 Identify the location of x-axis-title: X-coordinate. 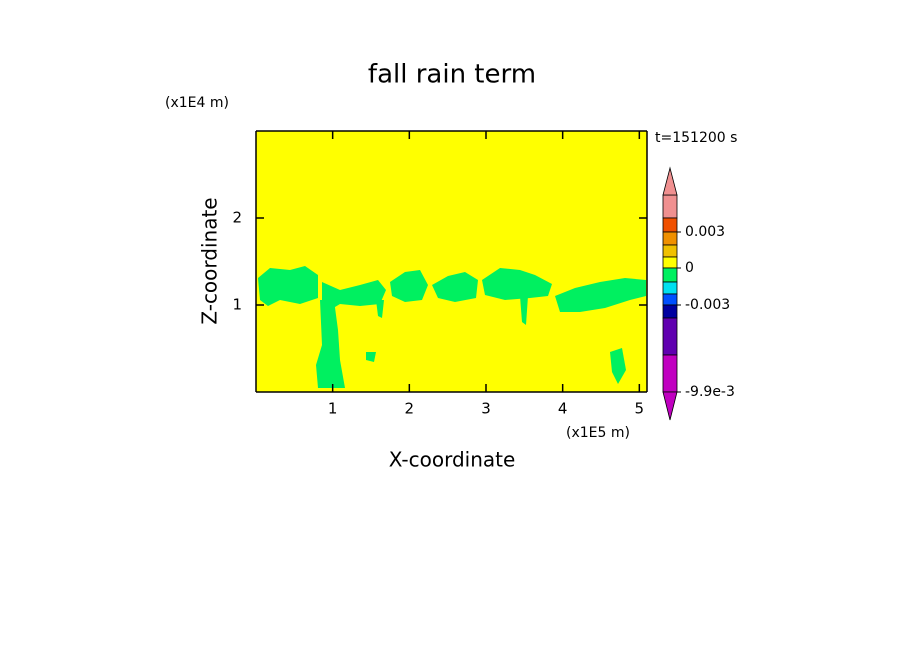
(452, 460).